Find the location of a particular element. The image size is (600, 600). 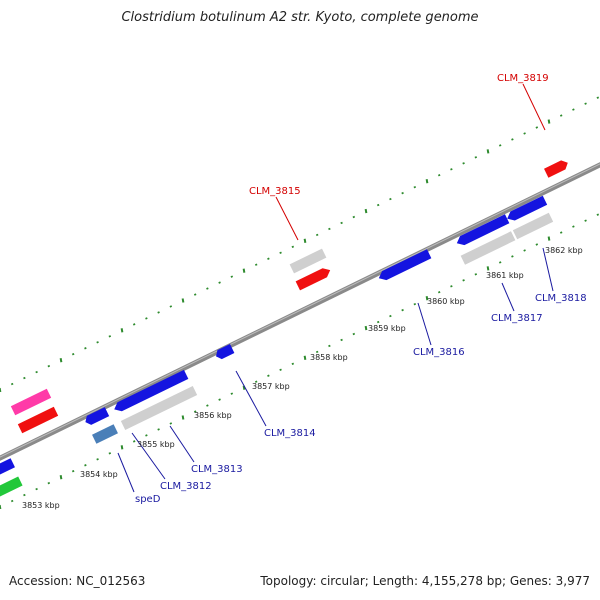

feature-green-edge is located at coordinates (11, 488).